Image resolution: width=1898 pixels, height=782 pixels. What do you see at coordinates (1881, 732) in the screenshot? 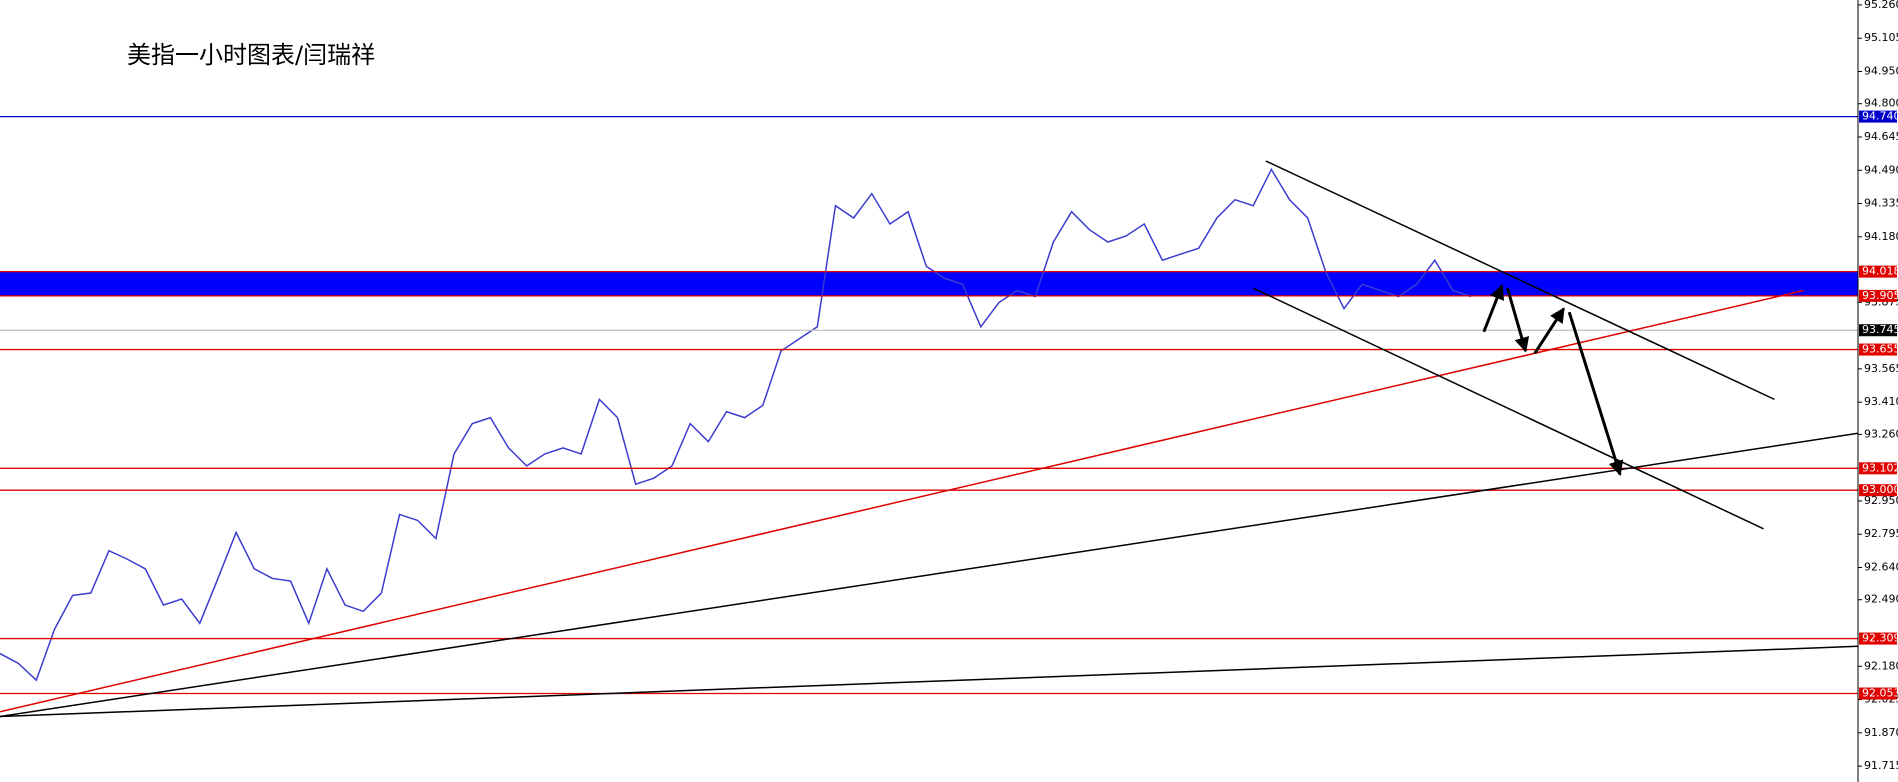
I see `y-tick-label: 91.870` at bounding box center [1881, 732].